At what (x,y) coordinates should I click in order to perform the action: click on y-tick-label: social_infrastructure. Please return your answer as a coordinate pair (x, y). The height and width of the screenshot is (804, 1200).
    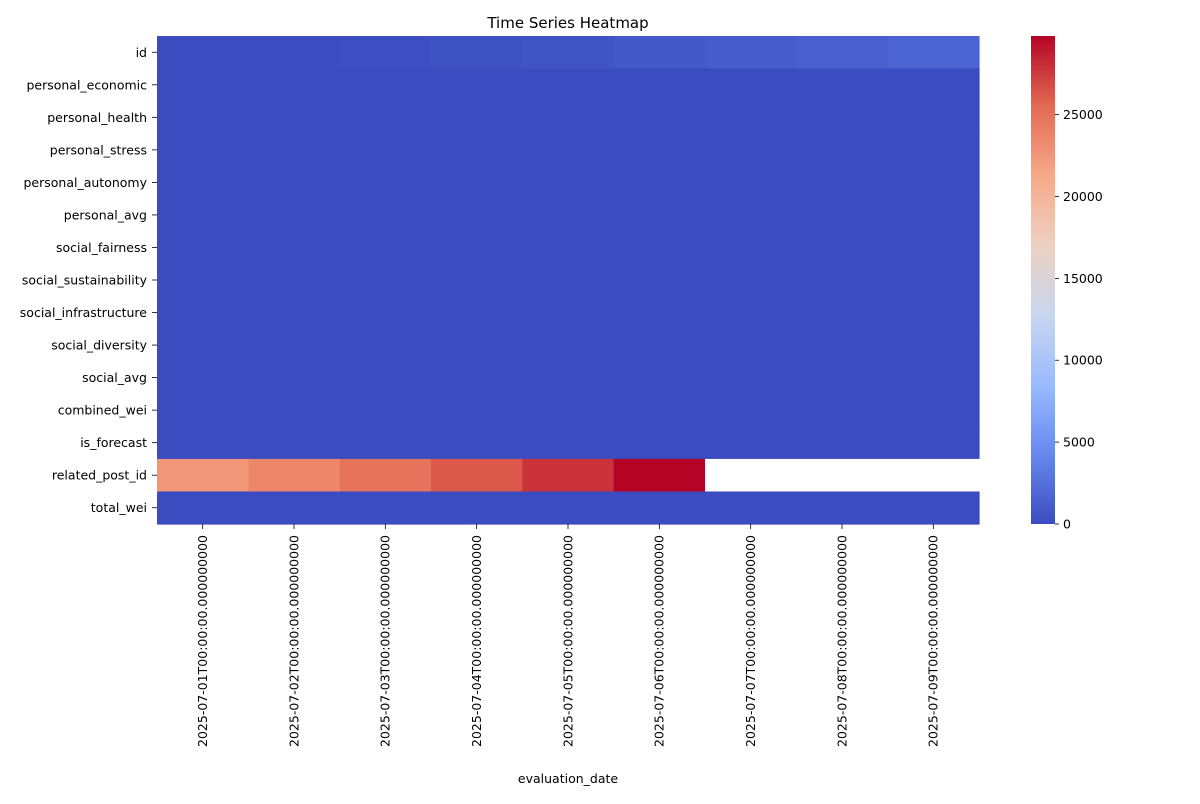
    Looking at the image, I should click on (84, 312).